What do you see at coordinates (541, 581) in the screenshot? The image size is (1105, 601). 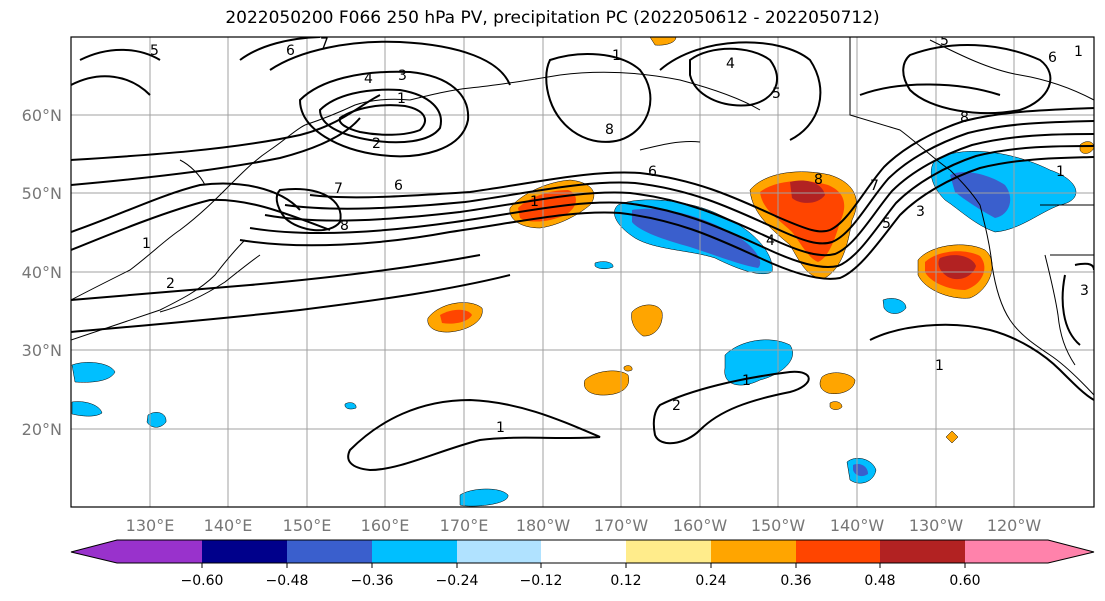 I see `colorbar-tick-label: −0.12` at bounding box center [541, 581].